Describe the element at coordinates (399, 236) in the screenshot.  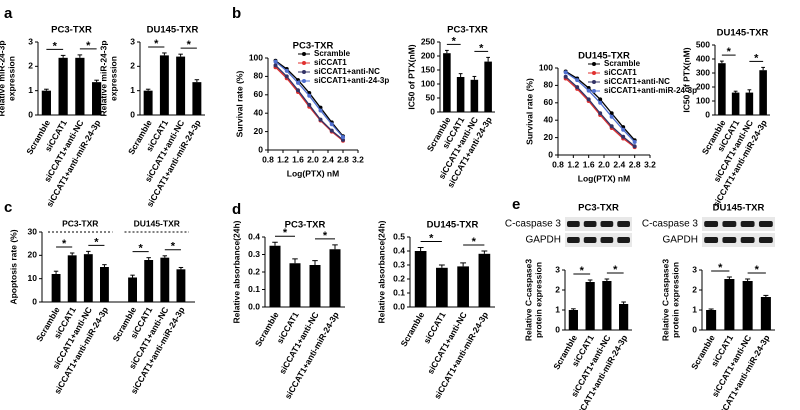
I see `y-tick-label: 0.5` at that location.